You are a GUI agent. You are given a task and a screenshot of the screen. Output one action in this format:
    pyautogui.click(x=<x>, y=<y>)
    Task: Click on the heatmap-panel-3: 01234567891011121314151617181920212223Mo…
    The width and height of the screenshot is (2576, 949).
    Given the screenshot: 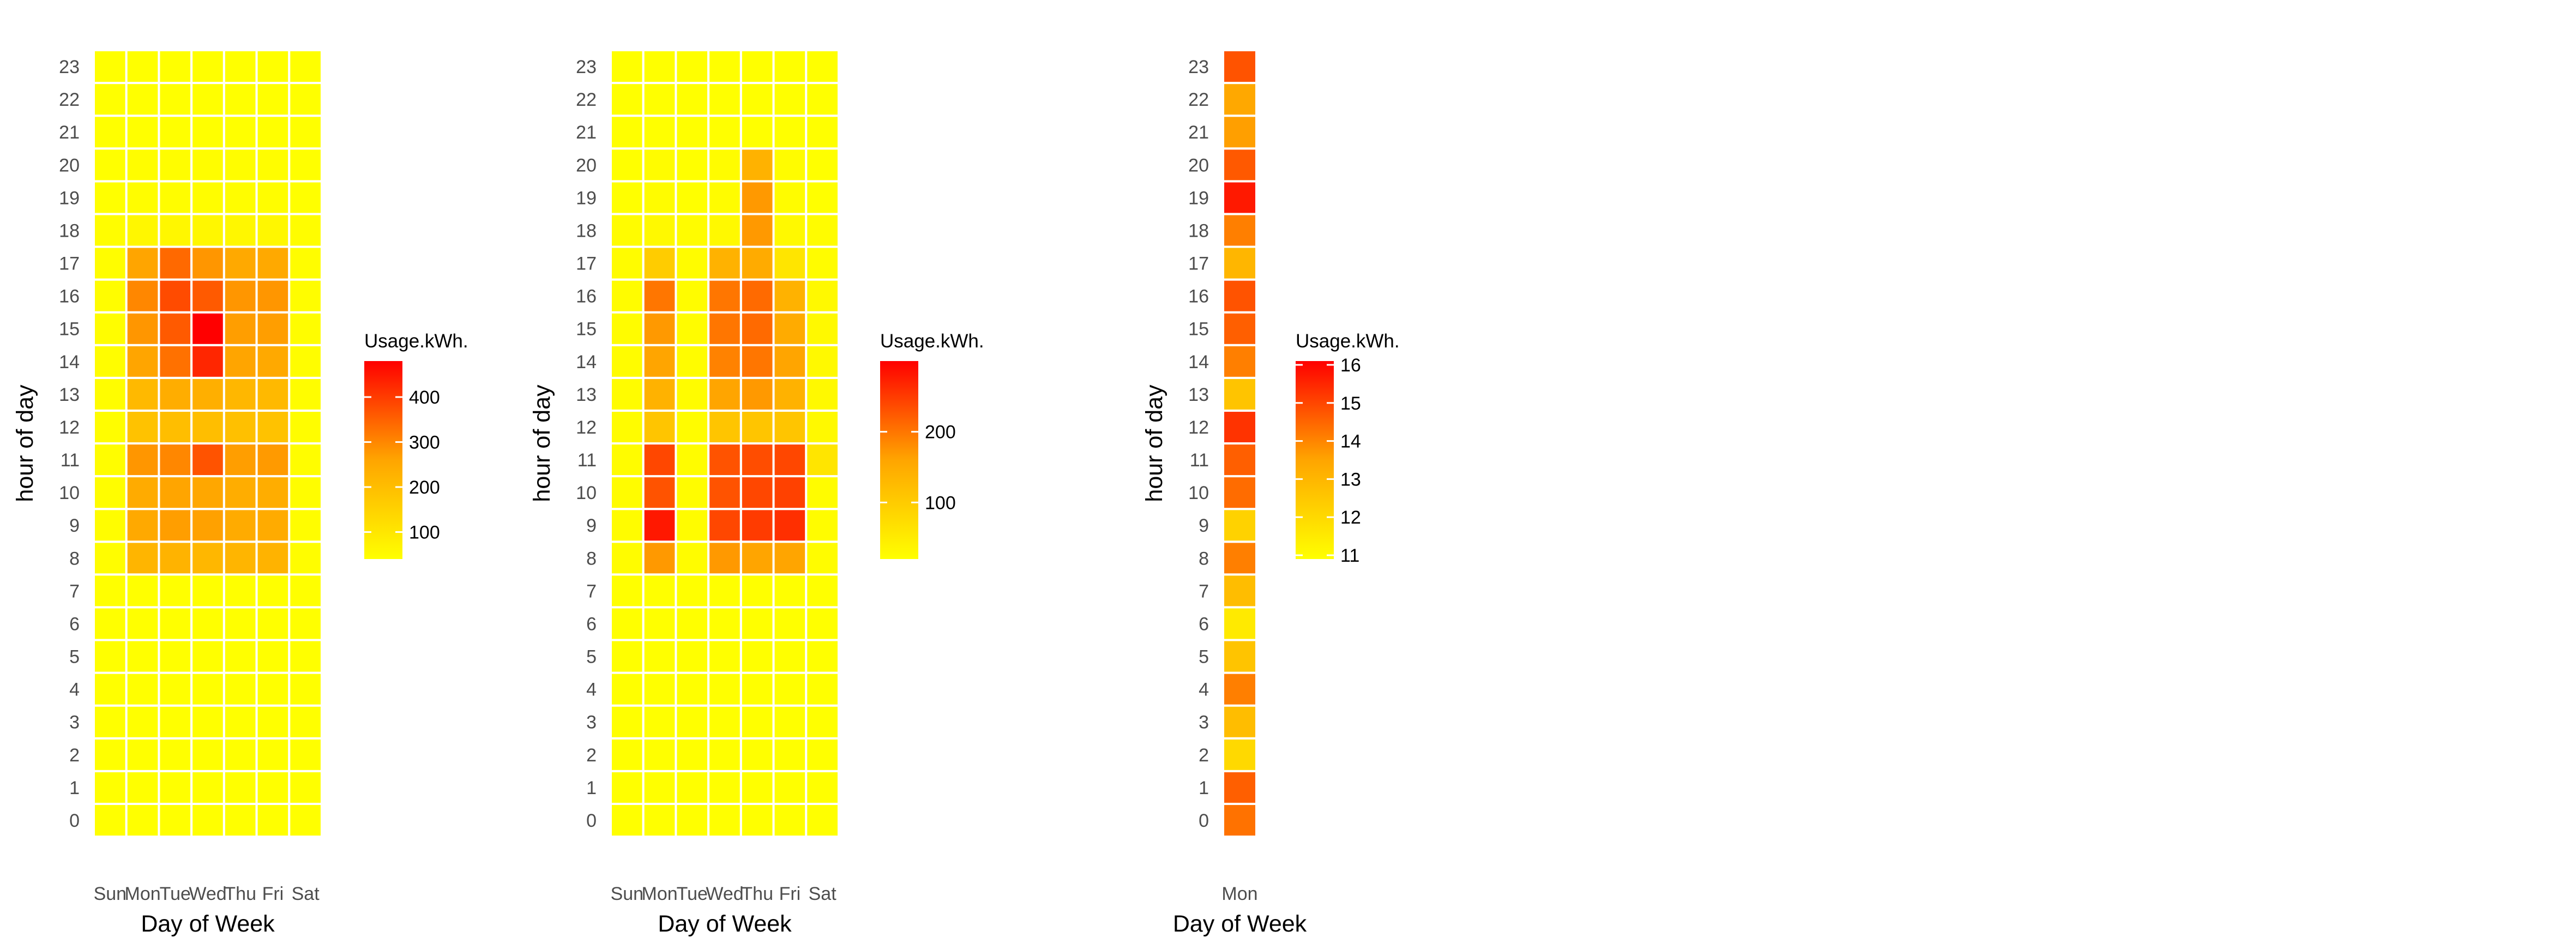 What is the action you would take?
    pyautogui.click(x=1270, y=493)
    